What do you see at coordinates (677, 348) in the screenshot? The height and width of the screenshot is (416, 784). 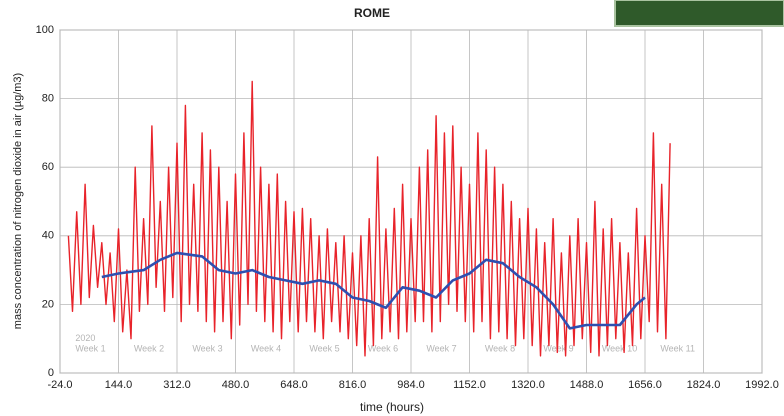 I see `annotation: Week 11` at bounding box center [677, 348].